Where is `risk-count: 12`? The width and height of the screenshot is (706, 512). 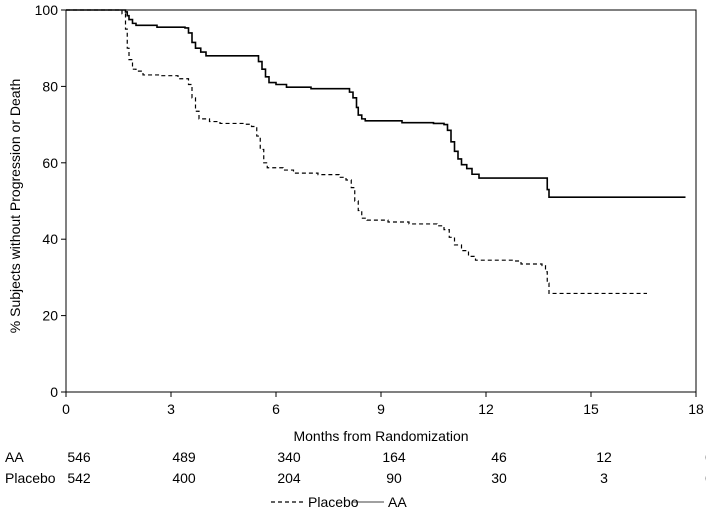 risk-count: 12 is located at coordinates (604, 457).